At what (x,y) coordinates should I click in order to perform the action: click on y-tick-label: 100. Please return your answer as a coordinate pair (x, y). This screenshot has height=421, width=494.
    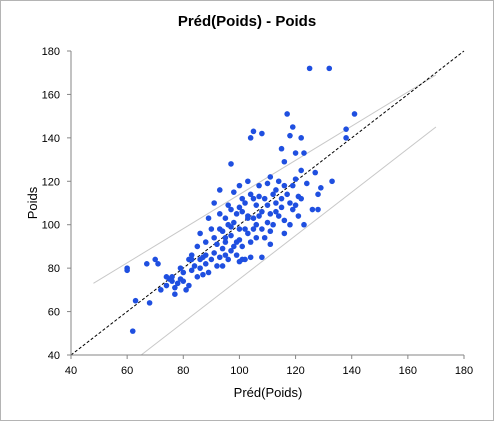
    Looking at the image, I should click on (51, 226).